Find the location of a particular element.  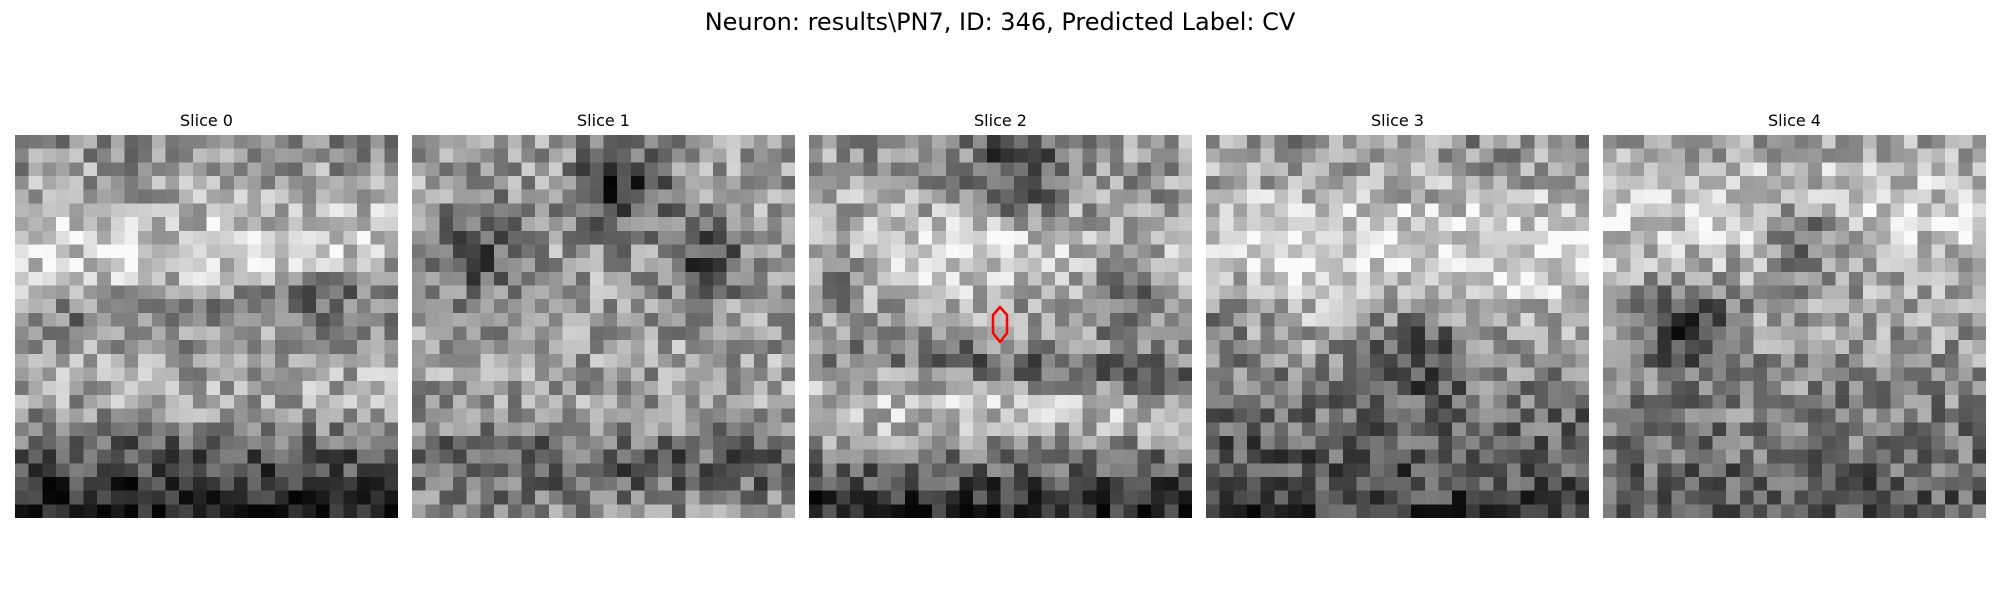

slice-title: Slice 1 is located at coordinates (603, 120).